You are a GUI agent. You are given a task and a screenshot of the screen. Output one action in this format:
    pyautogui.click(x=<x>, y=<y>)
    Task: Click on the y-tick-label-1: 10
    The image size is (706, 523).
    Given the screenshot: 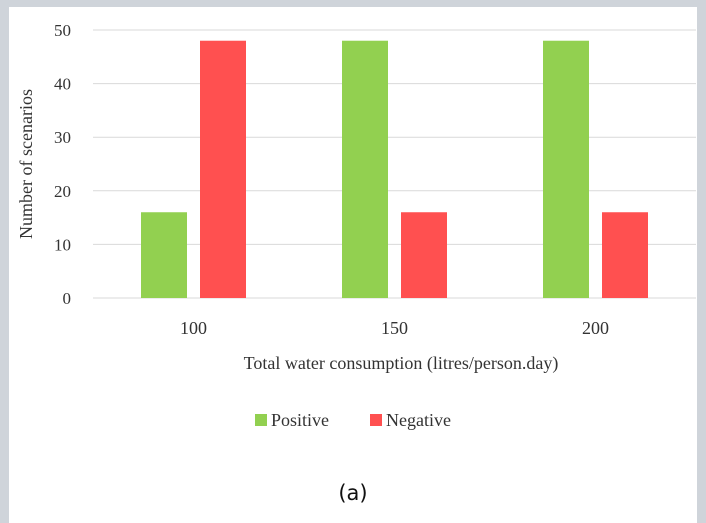 What is the action you would take?
    pyautogui.click(x=62, y=244)
    